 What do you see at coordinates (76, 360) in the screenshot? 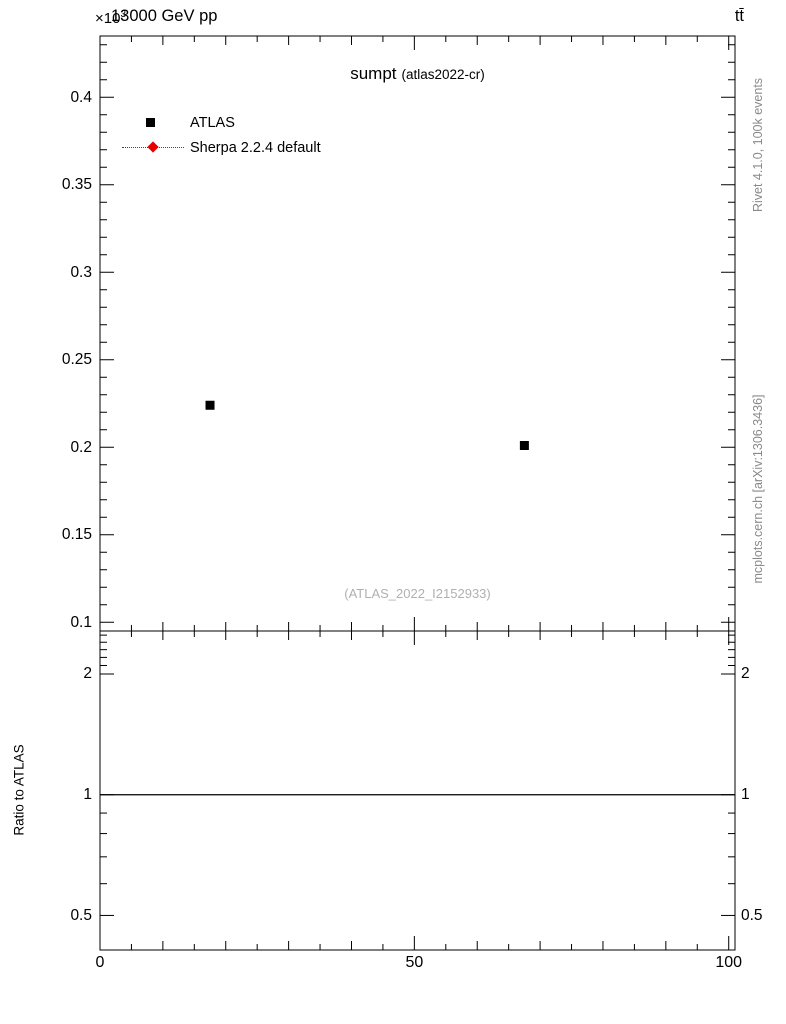
I see `main-y-tick-label: 0.25` at bounding box center [76, 360].